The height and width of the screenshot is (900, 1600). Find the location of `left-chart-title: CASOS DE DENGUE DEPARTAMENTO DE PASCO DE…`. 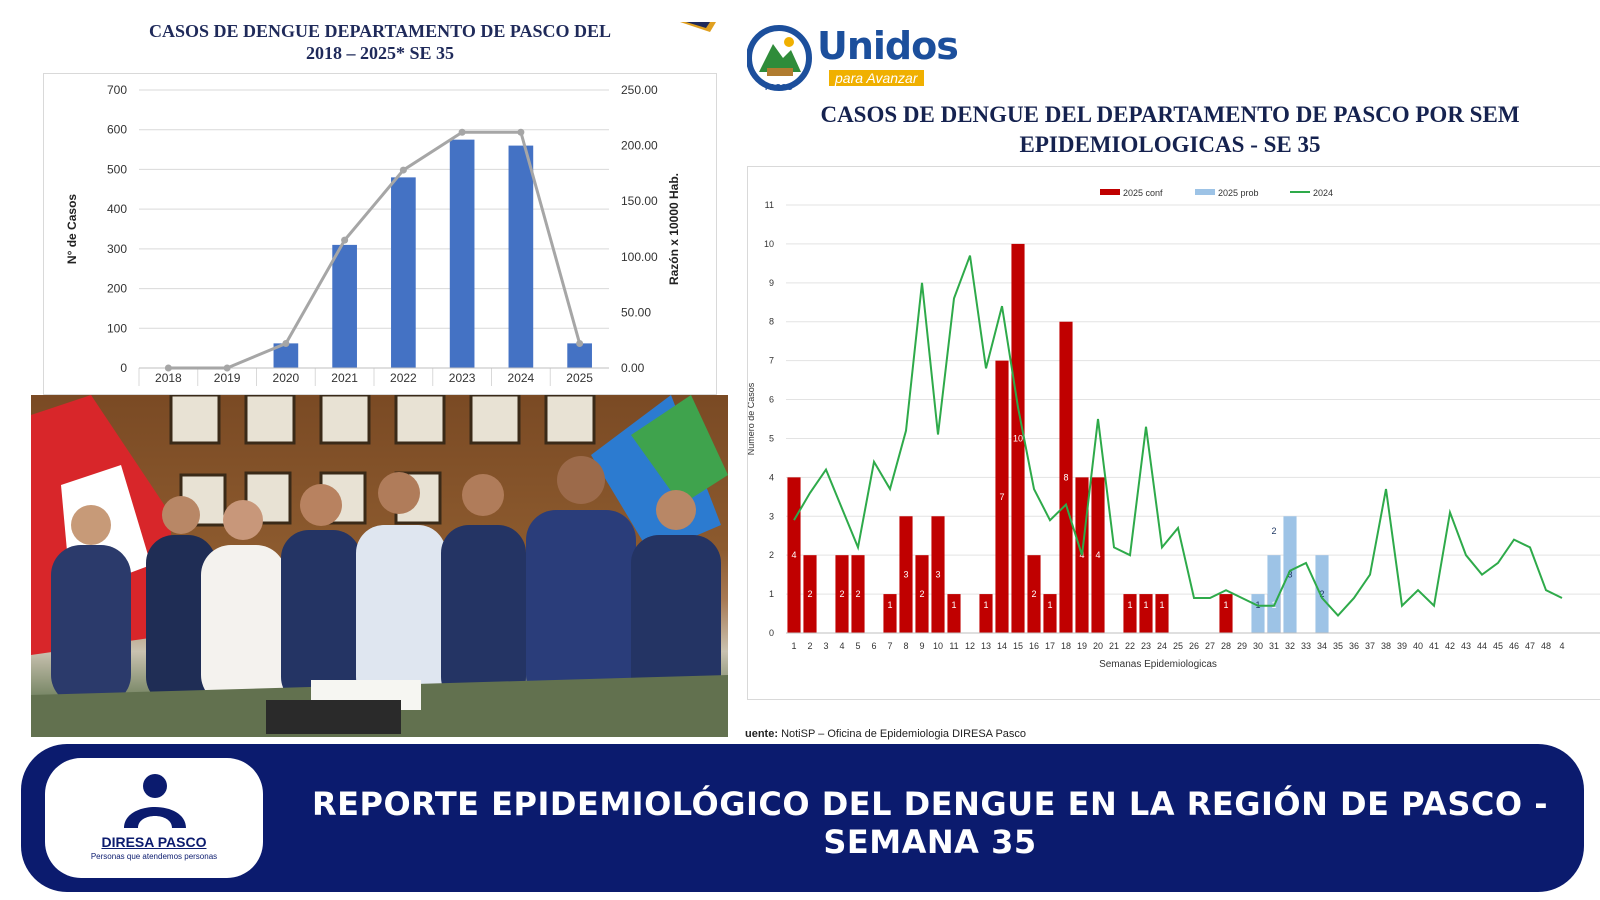

left-chart-title: CASOS DE DENGUE DEPARTAMENTO DE PASCO DE… is located at coordinates (380, 42).